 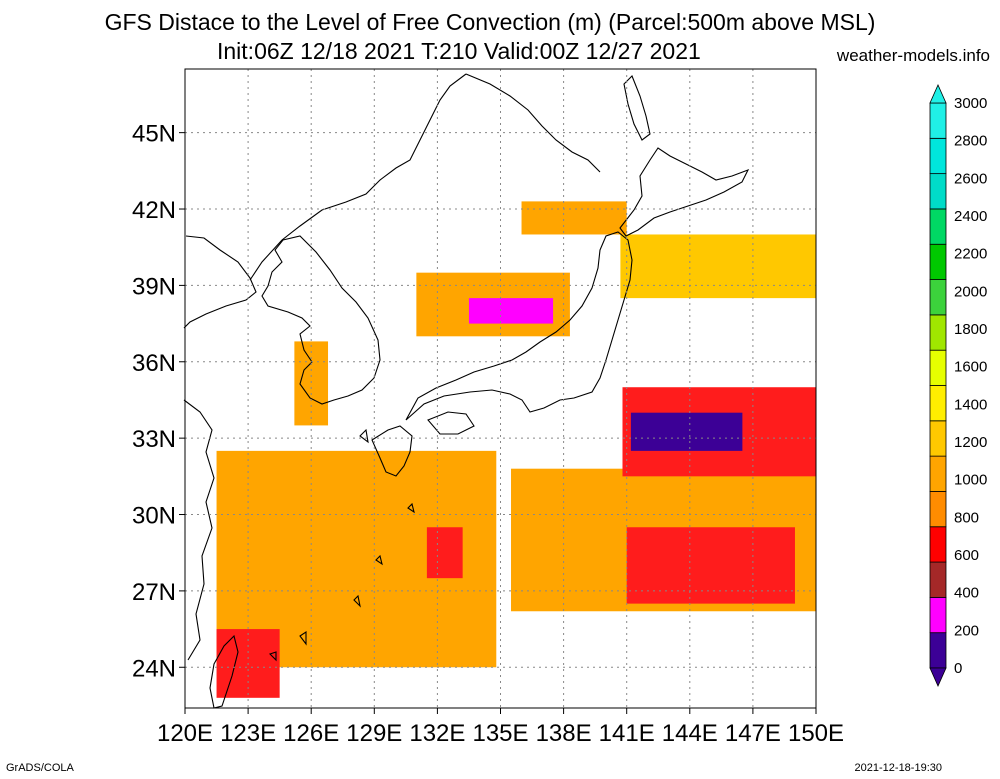 What do you see at coordinates (938, 677) in the screenshot?
I see `colorbar-min-arrow` at bounding box center [938, 677].